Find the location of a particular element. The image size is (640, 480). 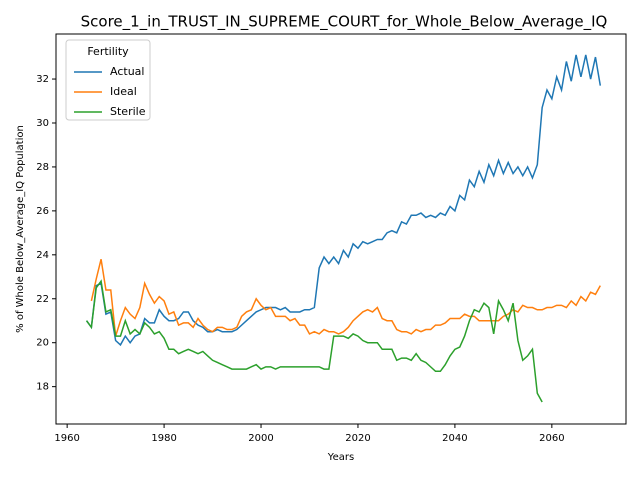

y-tick-label: 18 is located at coordinates (42, 387).